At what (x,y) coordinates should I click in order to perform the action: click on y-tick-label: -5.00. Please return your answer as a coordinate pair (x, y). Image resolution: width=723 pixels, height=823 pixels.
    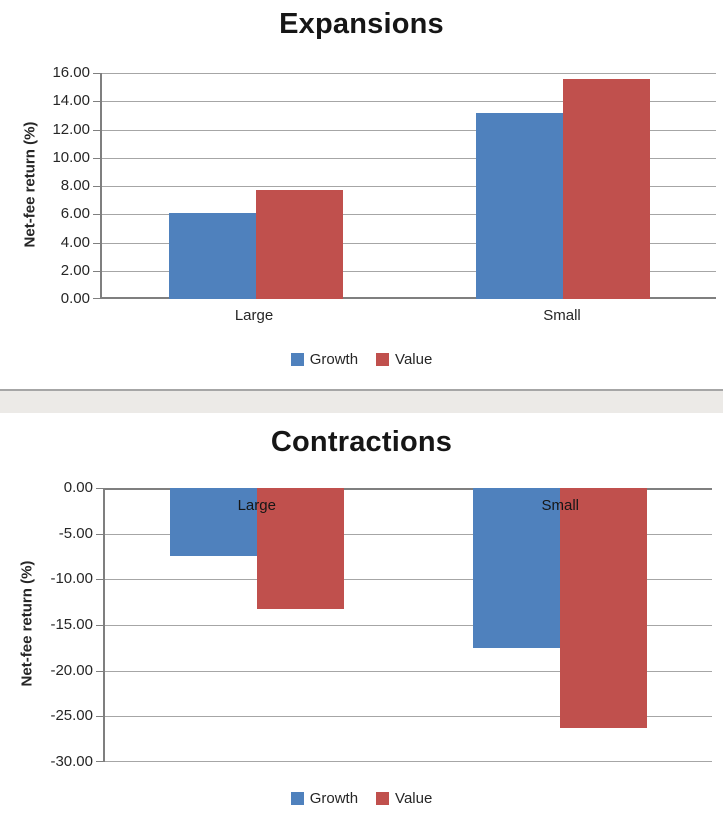
    Looking at the image, I should click on (75, 533).